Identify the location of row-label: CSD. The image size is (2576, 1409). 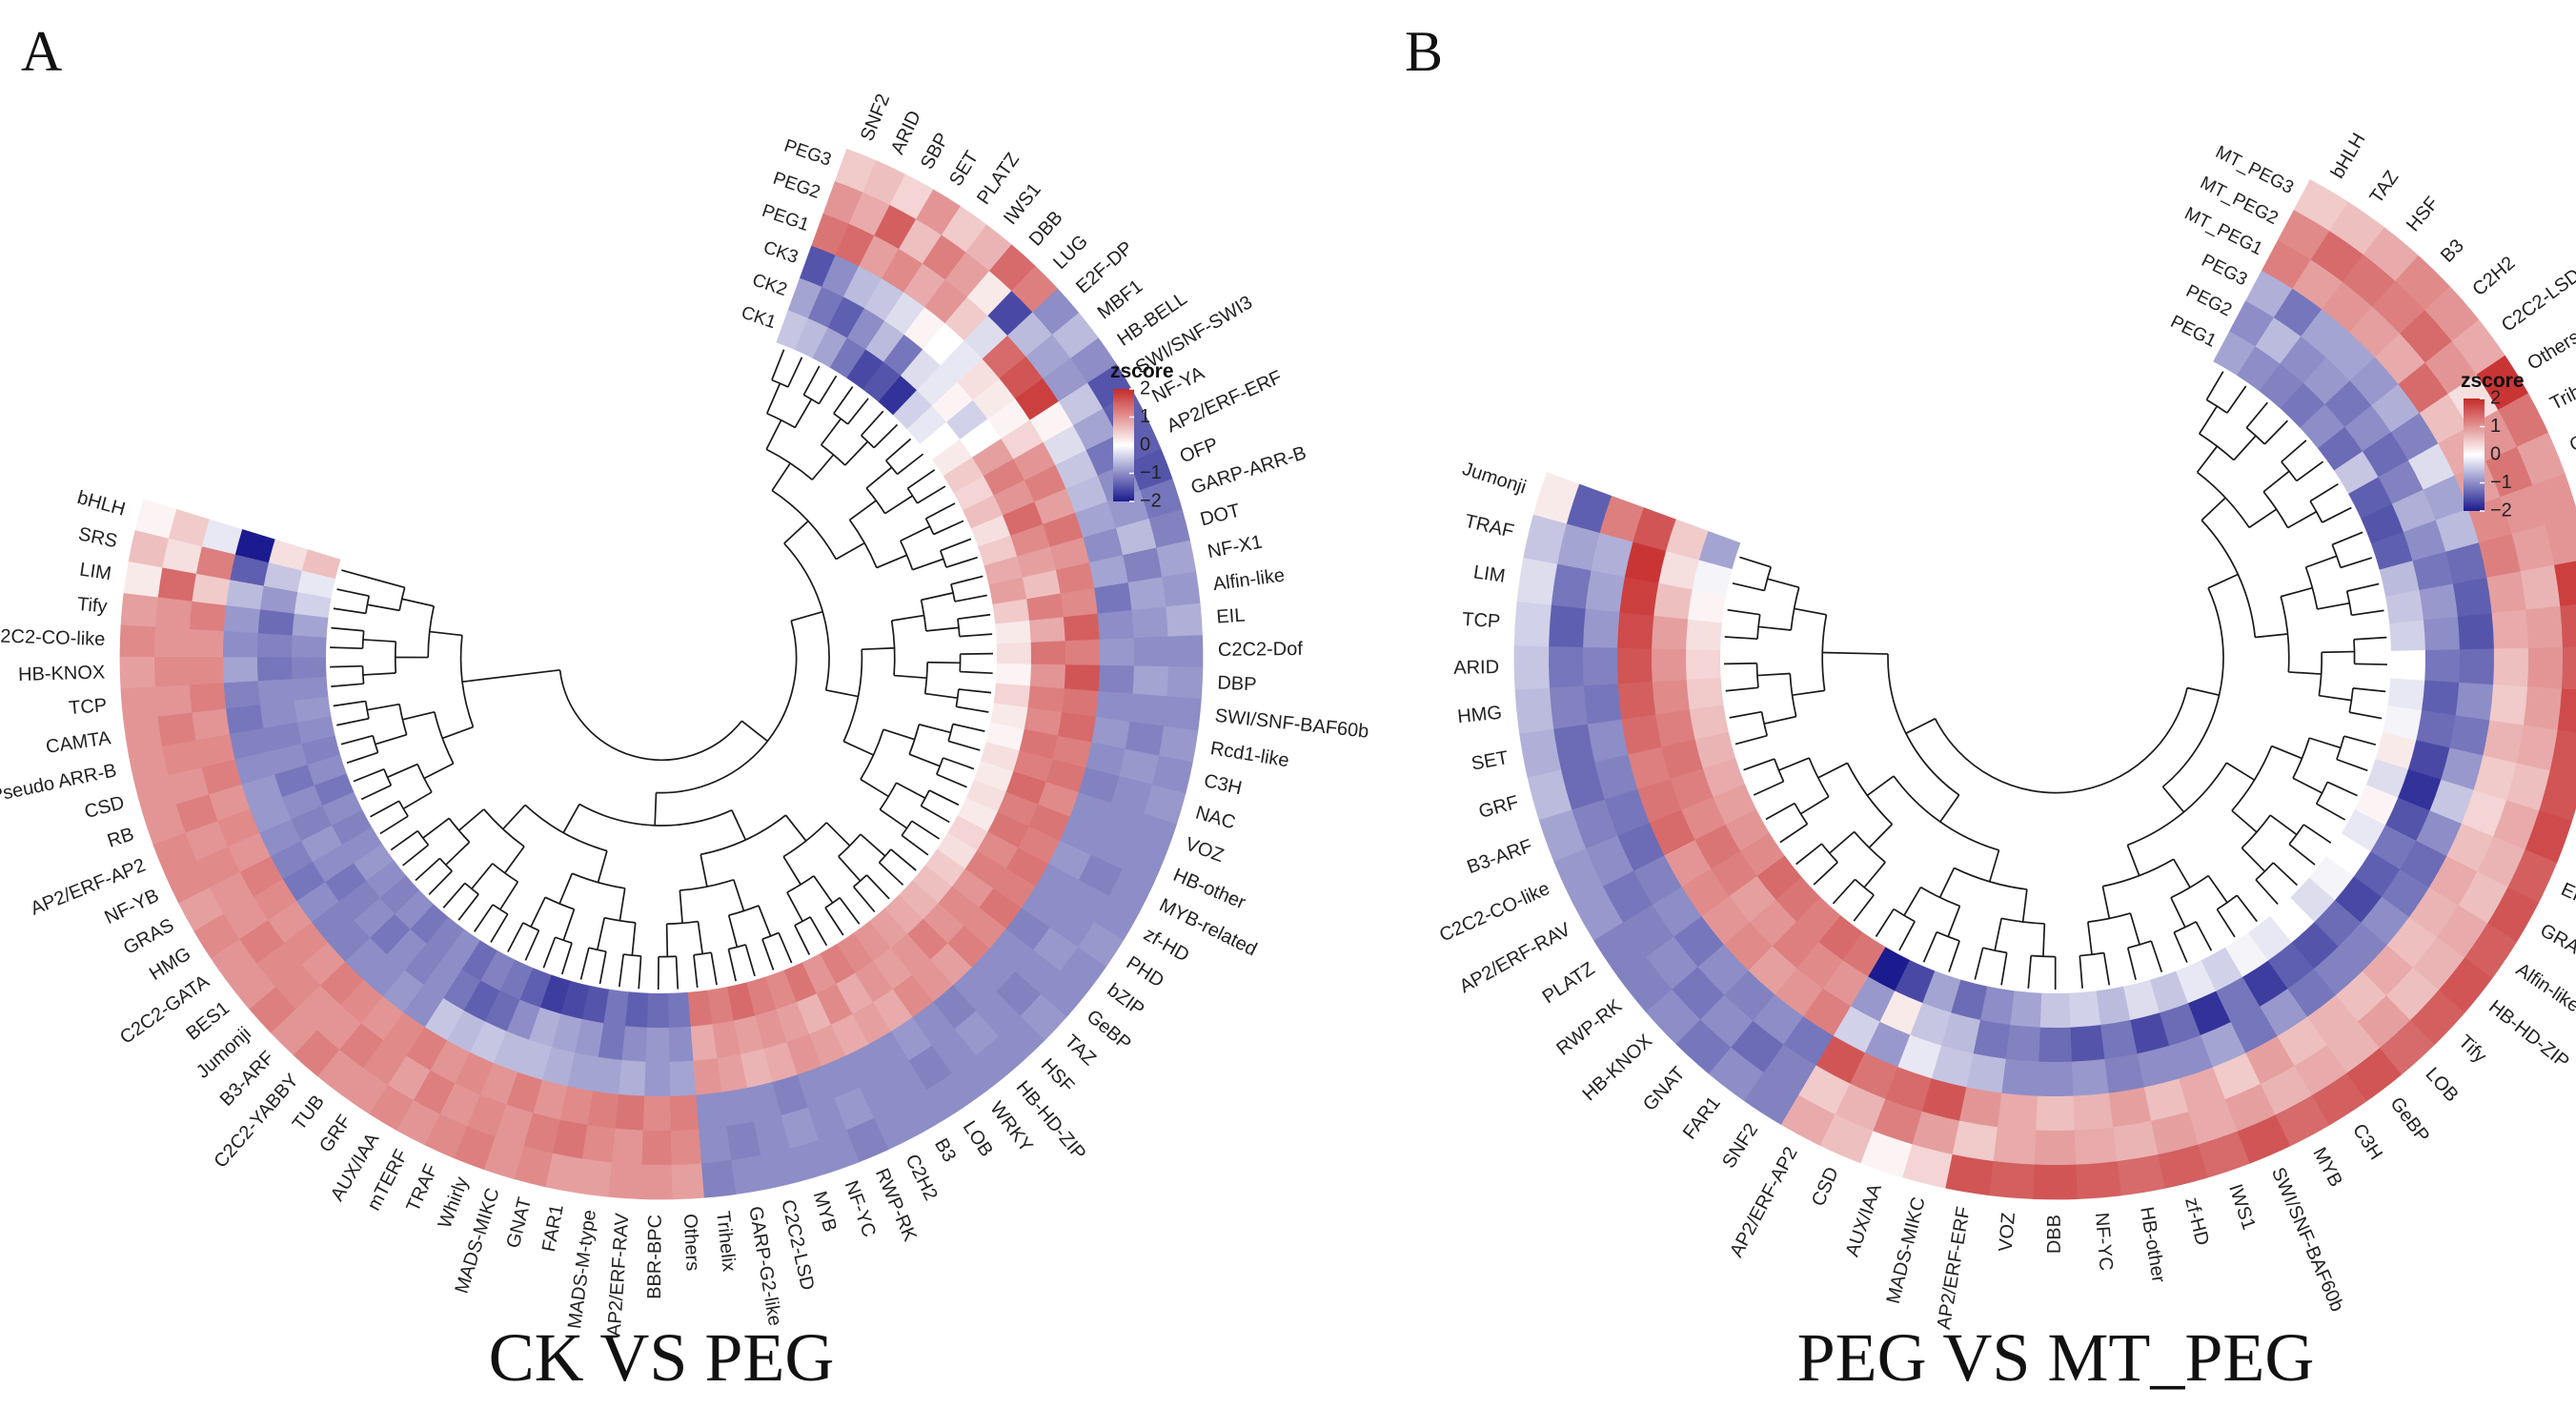
(1826, 1187).